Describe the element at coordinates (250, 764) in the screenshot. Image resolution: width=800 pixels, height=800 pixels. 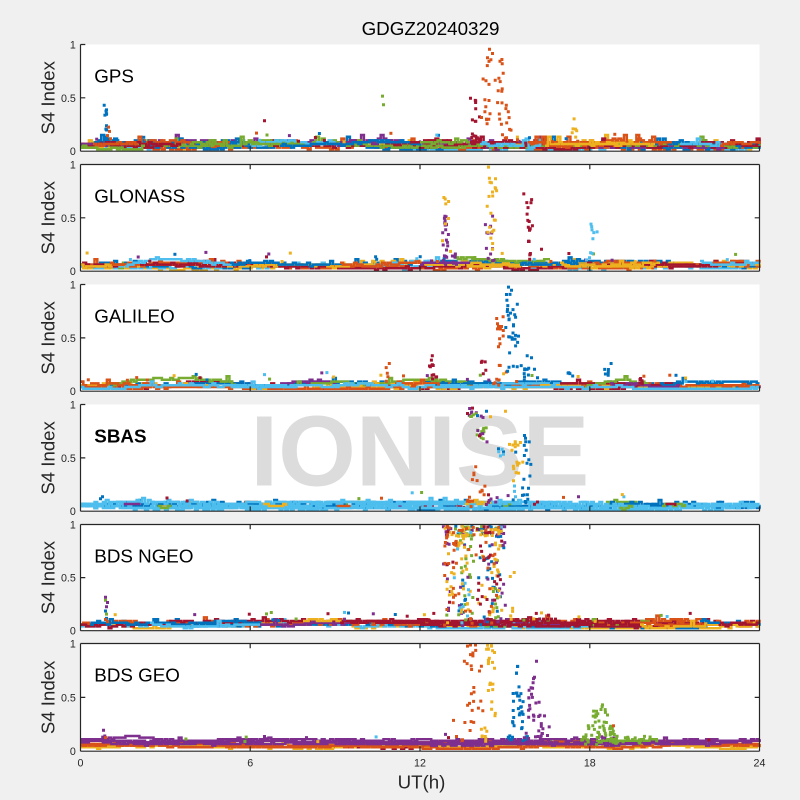
I see `svg-text: 6` at that location.